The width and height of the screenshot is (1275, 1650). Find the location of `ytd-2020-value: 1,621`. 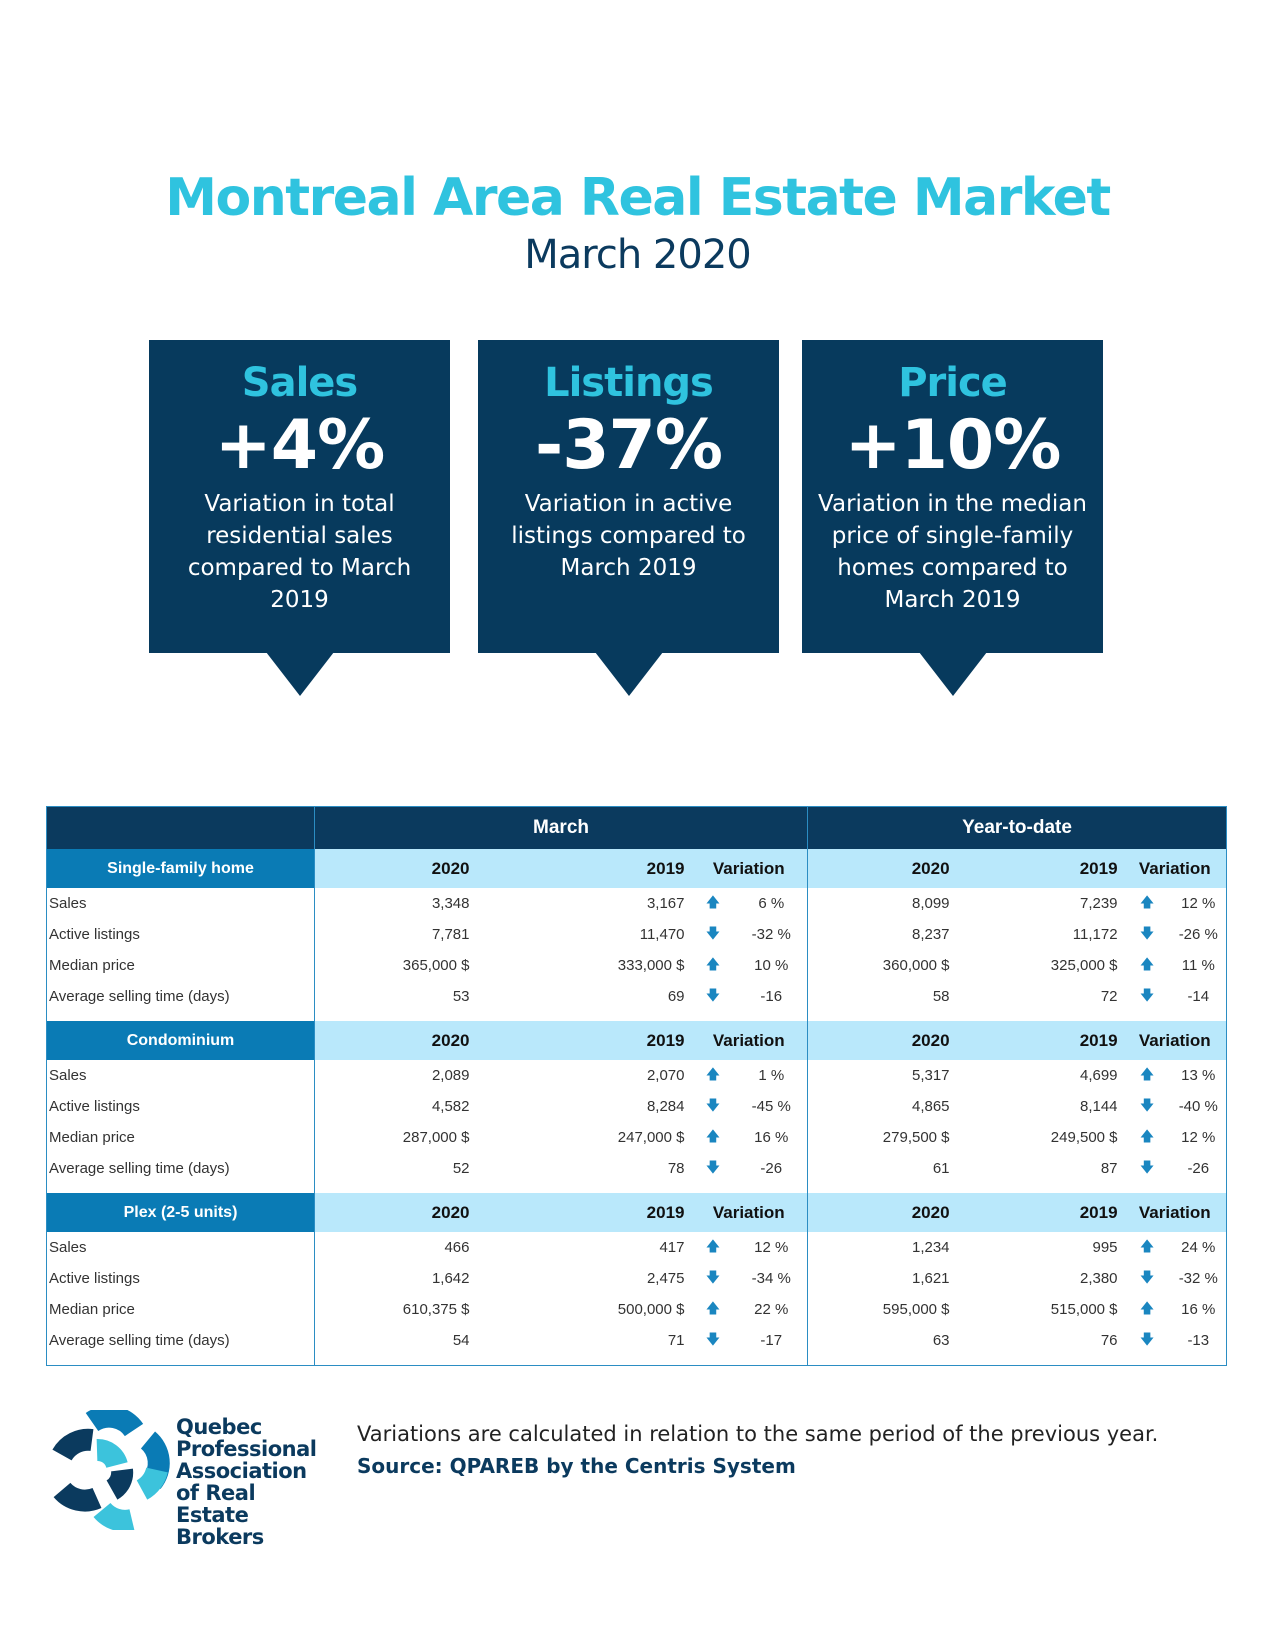

ytd-2020-value: 1,621 is located at coordinates (881, 1278).